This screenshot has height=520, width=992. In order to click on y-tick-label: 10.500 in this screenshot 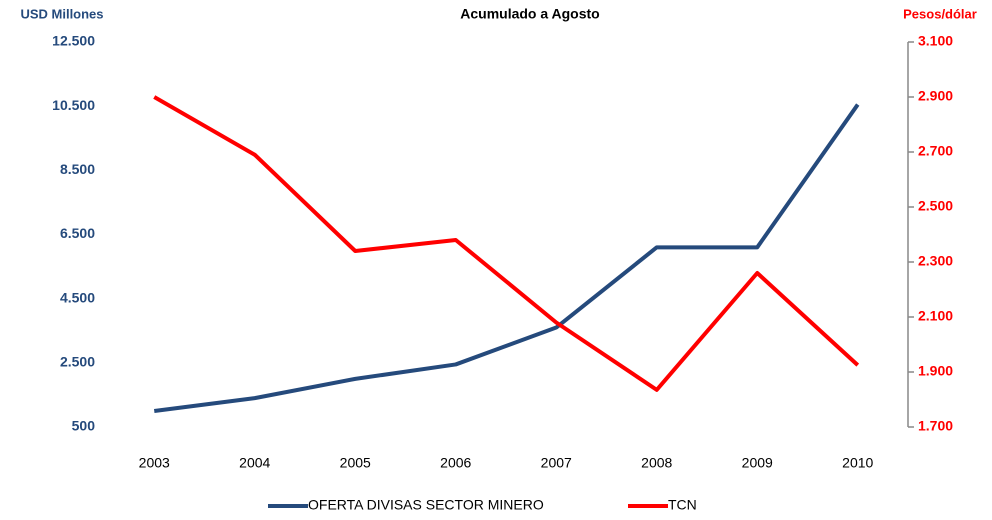, I will do `click(73, 105)`.